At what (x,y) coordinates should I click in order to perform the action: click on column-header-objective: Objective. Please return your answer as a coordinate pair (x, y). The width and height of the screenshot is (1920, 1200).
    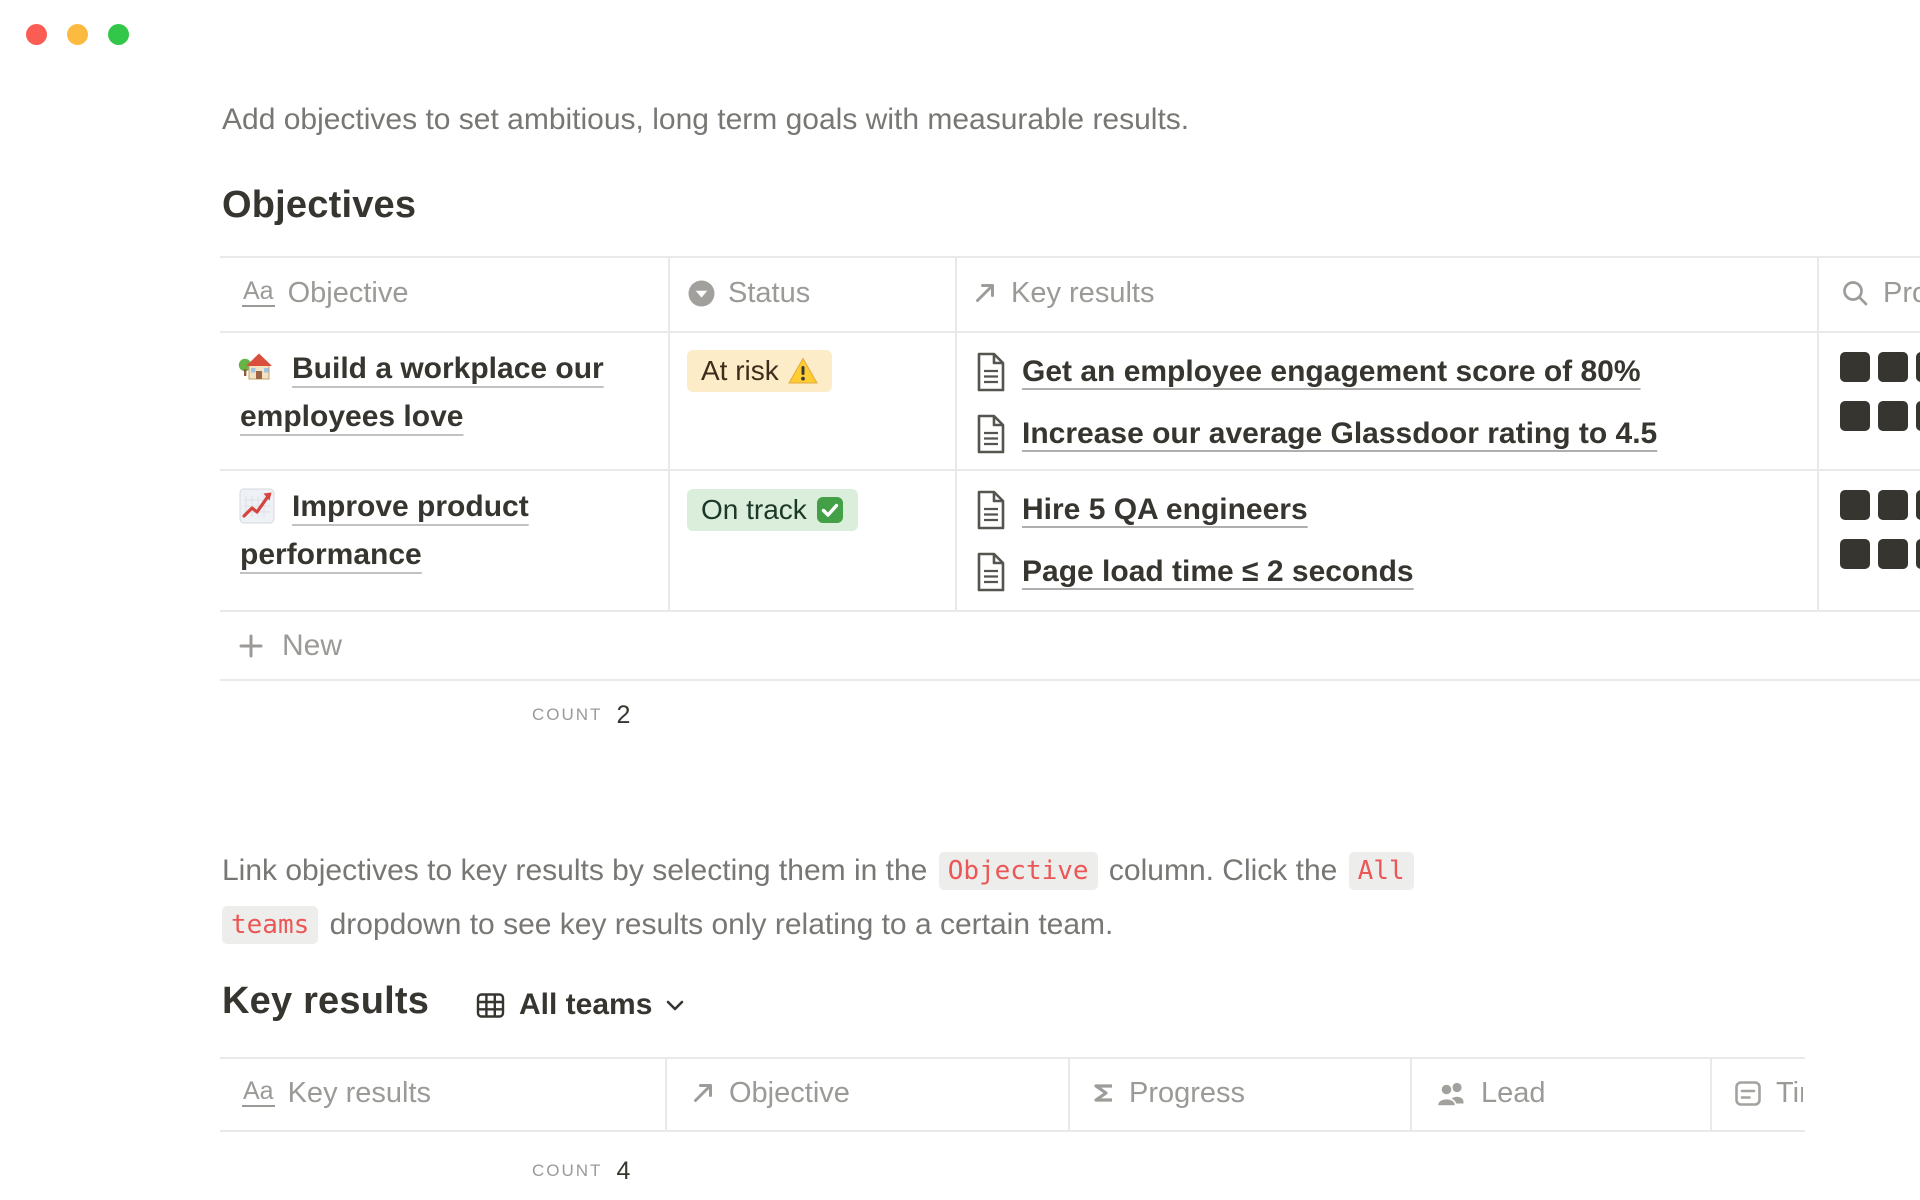
    Looking at the image, I should click on (770, 1093).